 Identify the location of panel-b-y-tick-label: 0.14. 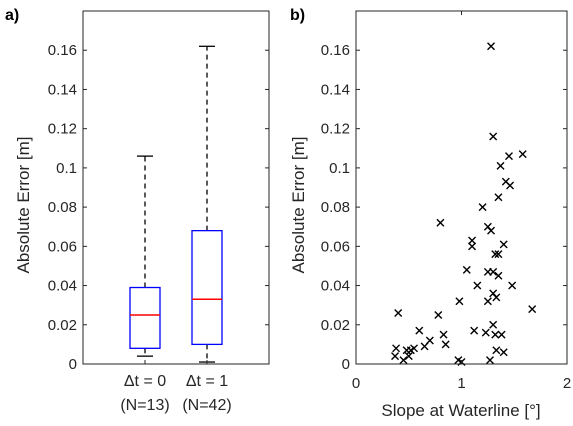
(335, 89).